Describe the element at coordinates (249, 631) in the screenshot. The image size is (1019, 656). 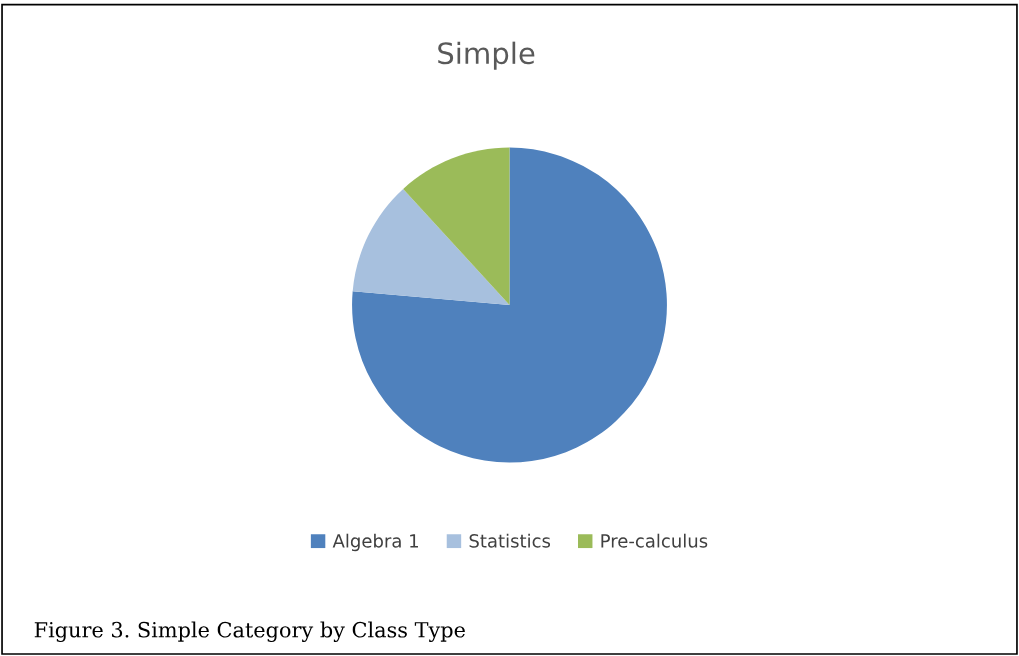
I see `caption: Figure 3. Simple Category by Class Type` at that location.